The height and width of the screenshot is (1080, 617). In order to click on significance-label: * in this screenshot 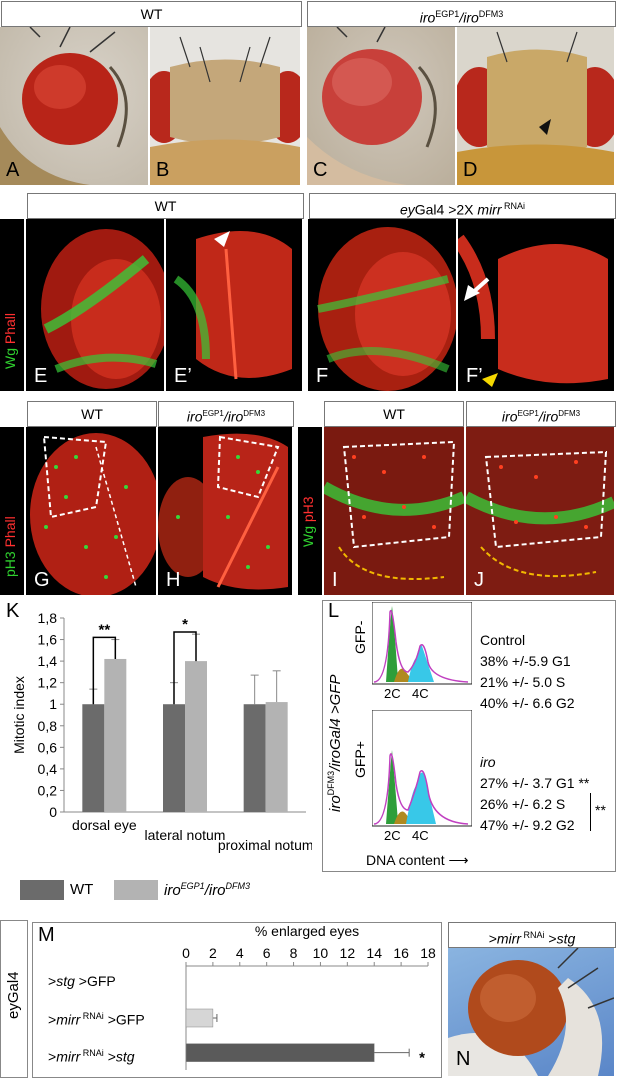, I will do `click(422, 1058)`.